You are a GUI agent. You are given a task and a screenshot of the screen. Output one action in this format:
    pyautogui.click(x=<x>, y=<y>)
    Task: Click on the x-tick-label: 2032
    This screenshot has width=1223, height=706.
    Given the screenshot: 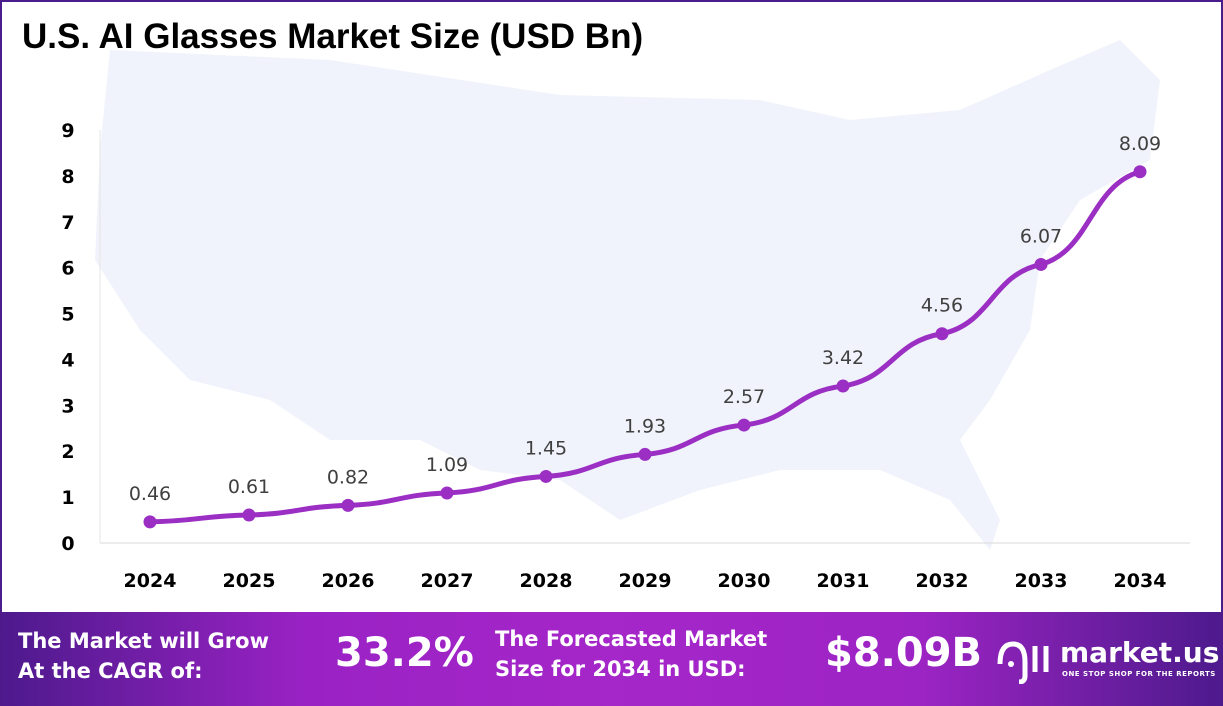 What is the action you would take?
    pyautogui.click(x=942, y=581)
    